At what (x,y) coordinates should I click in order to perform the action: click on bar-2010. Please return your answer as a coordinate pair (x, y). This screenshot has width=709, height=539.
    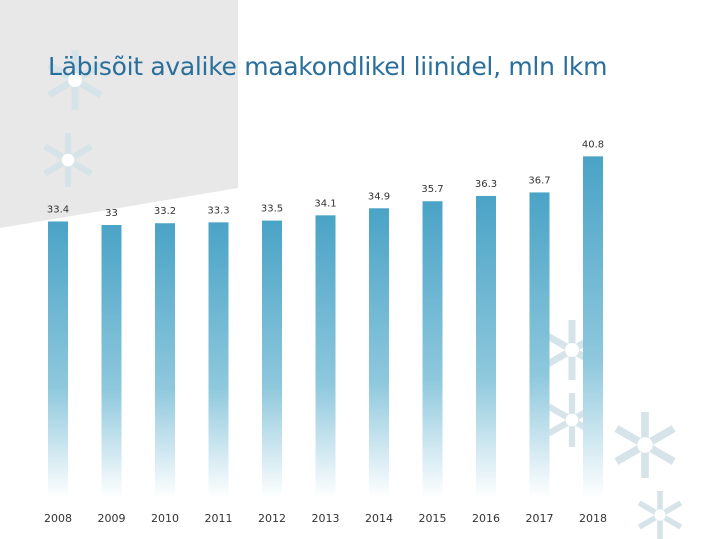
    Looking at the image, I should click on (165, 361).